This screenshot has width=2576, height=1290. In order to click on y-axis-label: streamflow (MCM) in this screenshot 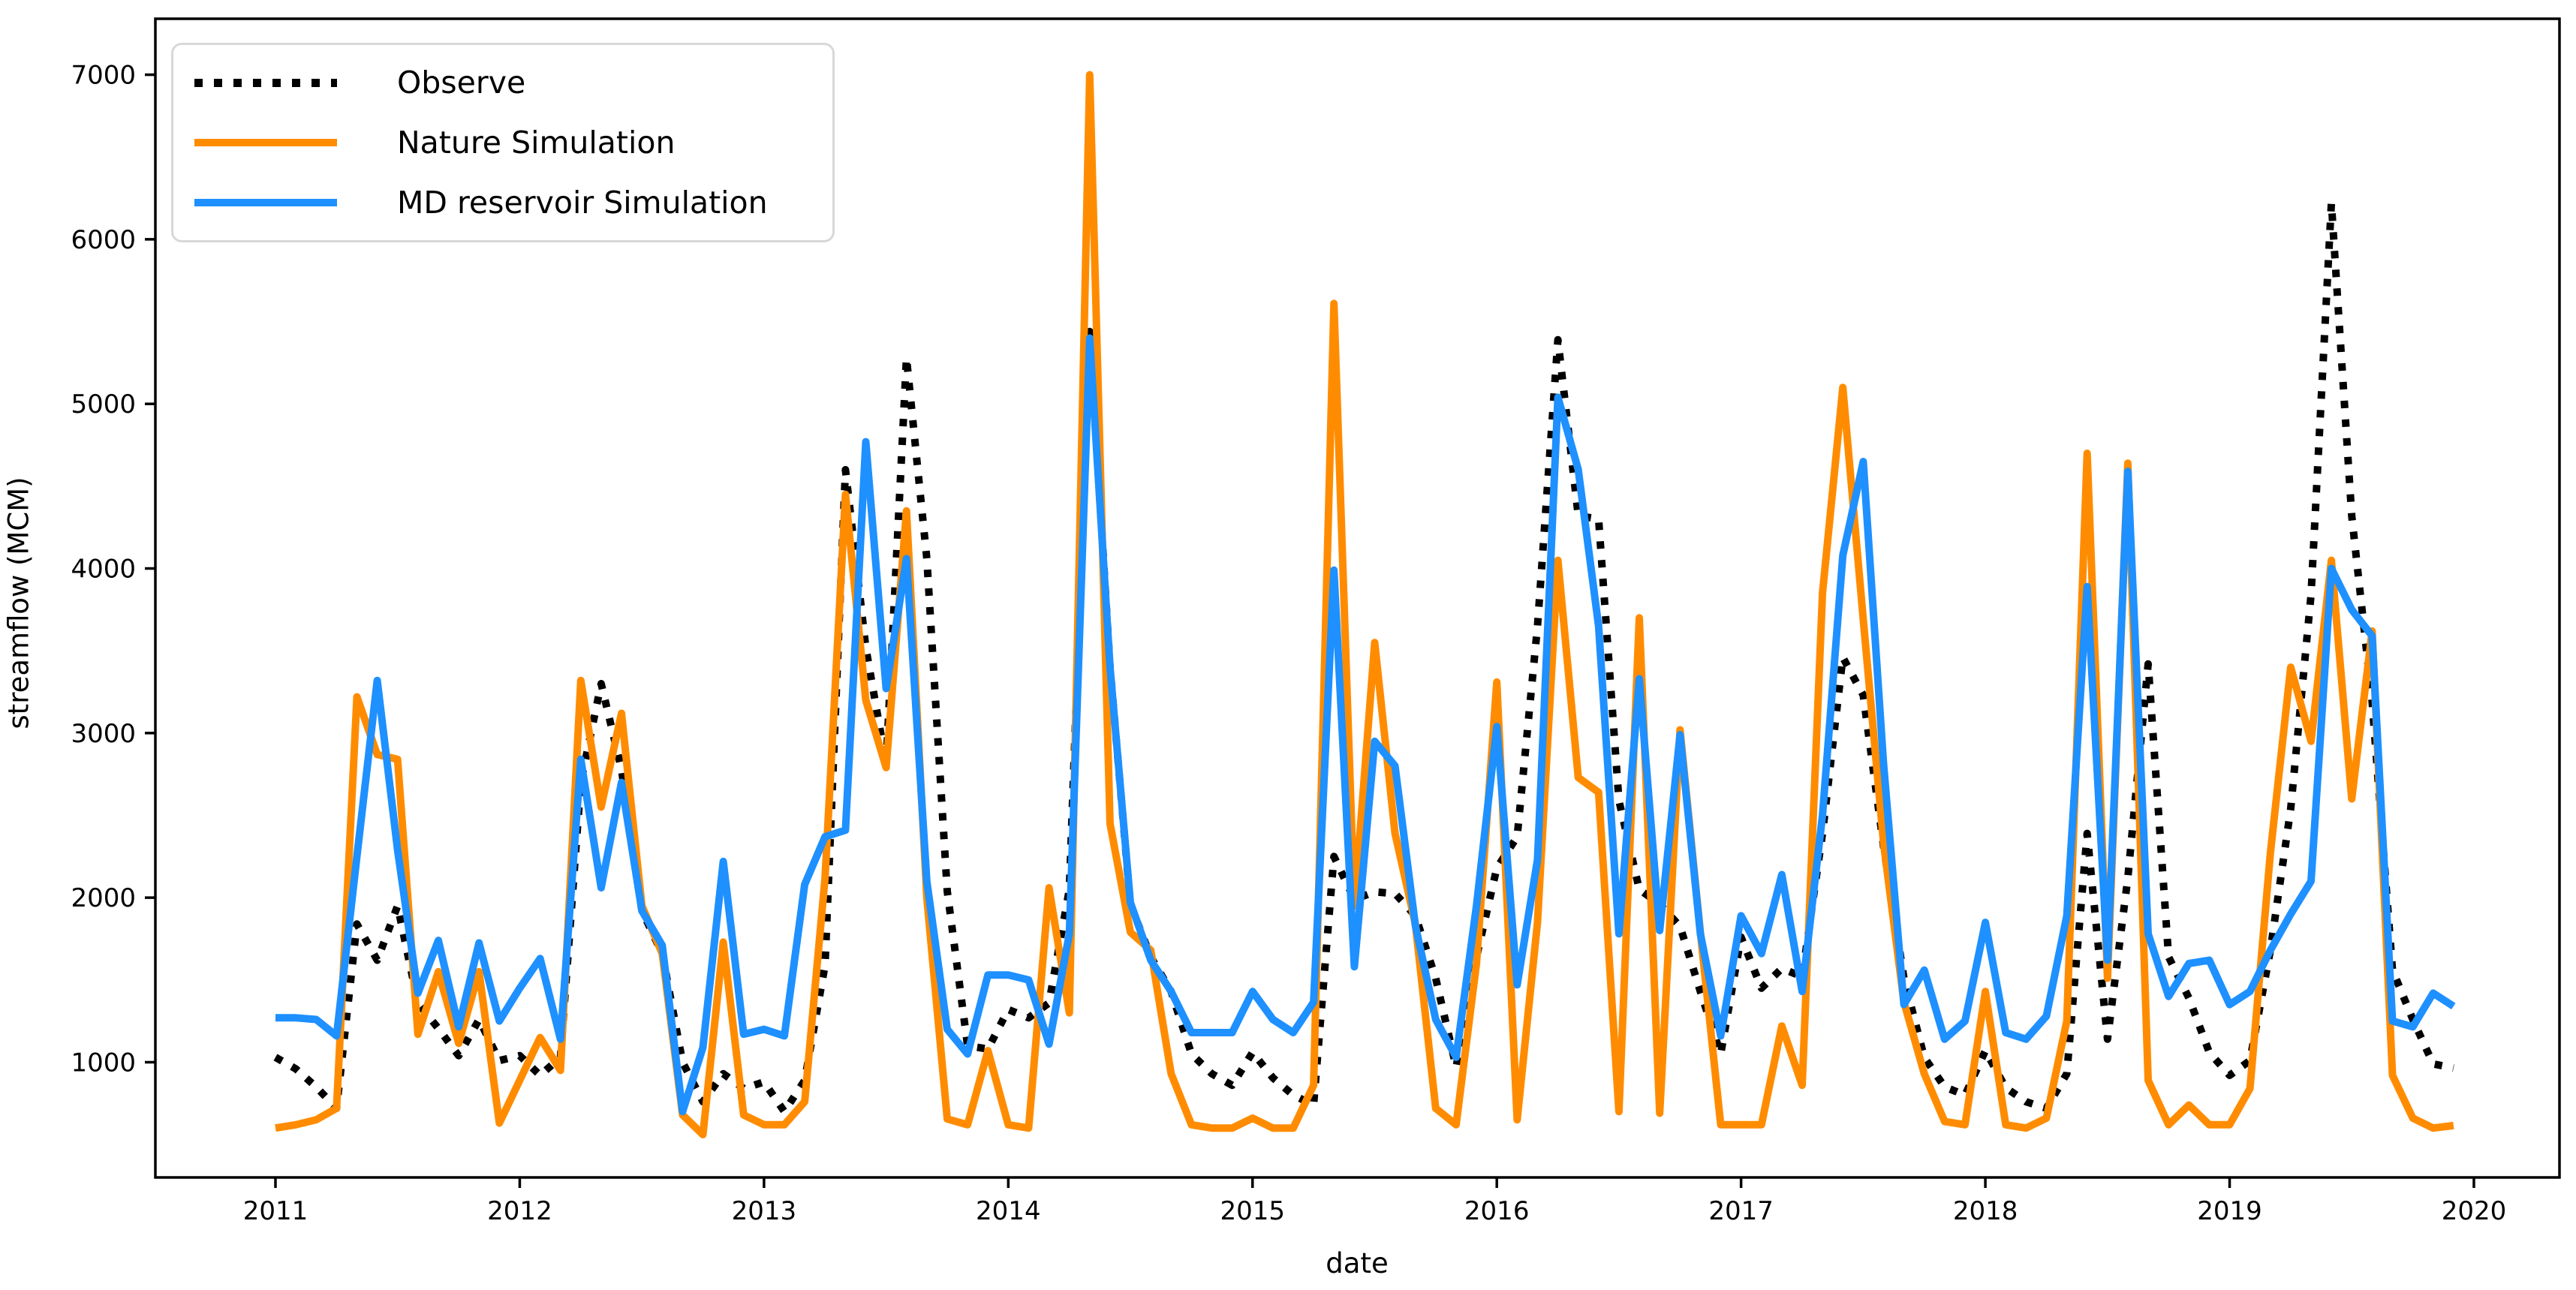, I will do `click(18, 603)`.